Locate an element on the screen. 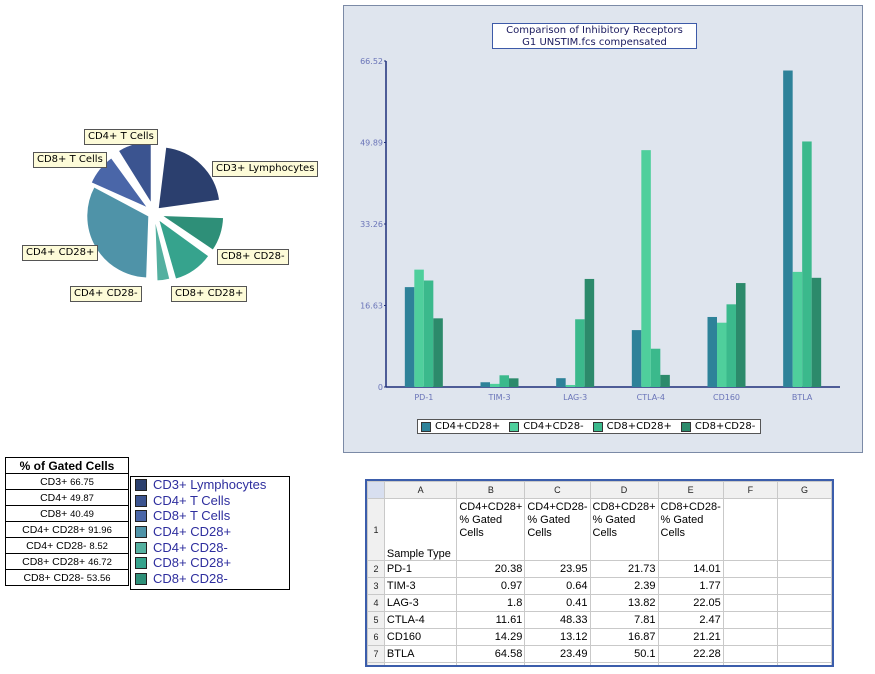 The height and width of the screenshot is (674, 875). row-header: 6 is located at coordinates (376, 637).